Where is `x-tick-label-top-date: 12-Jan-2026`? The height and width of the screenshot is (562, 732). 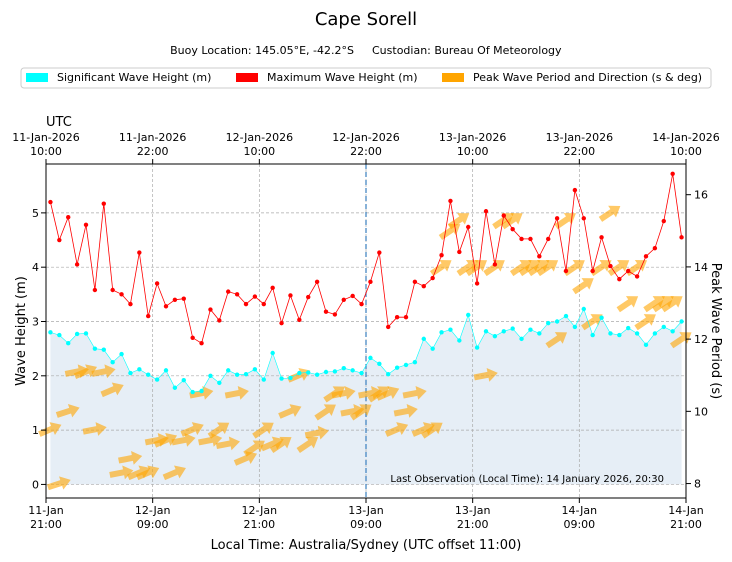
x-tick-label-top-date: 12-Jan-2026 is located at coordinates (260, 137).